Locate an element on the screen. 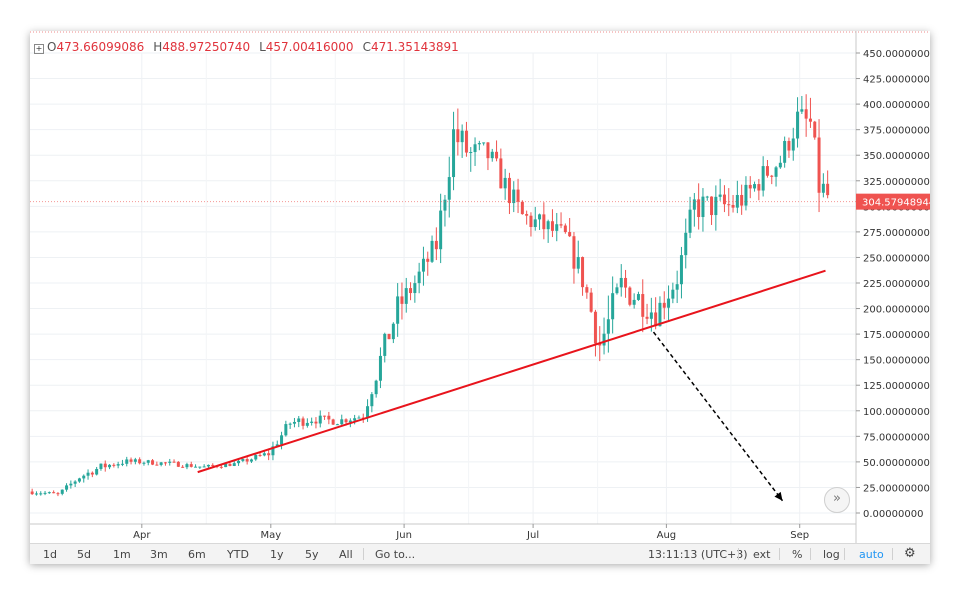 This screenshot has width=960, height=593. range-all-button: All is located at coordinates (346, 554).